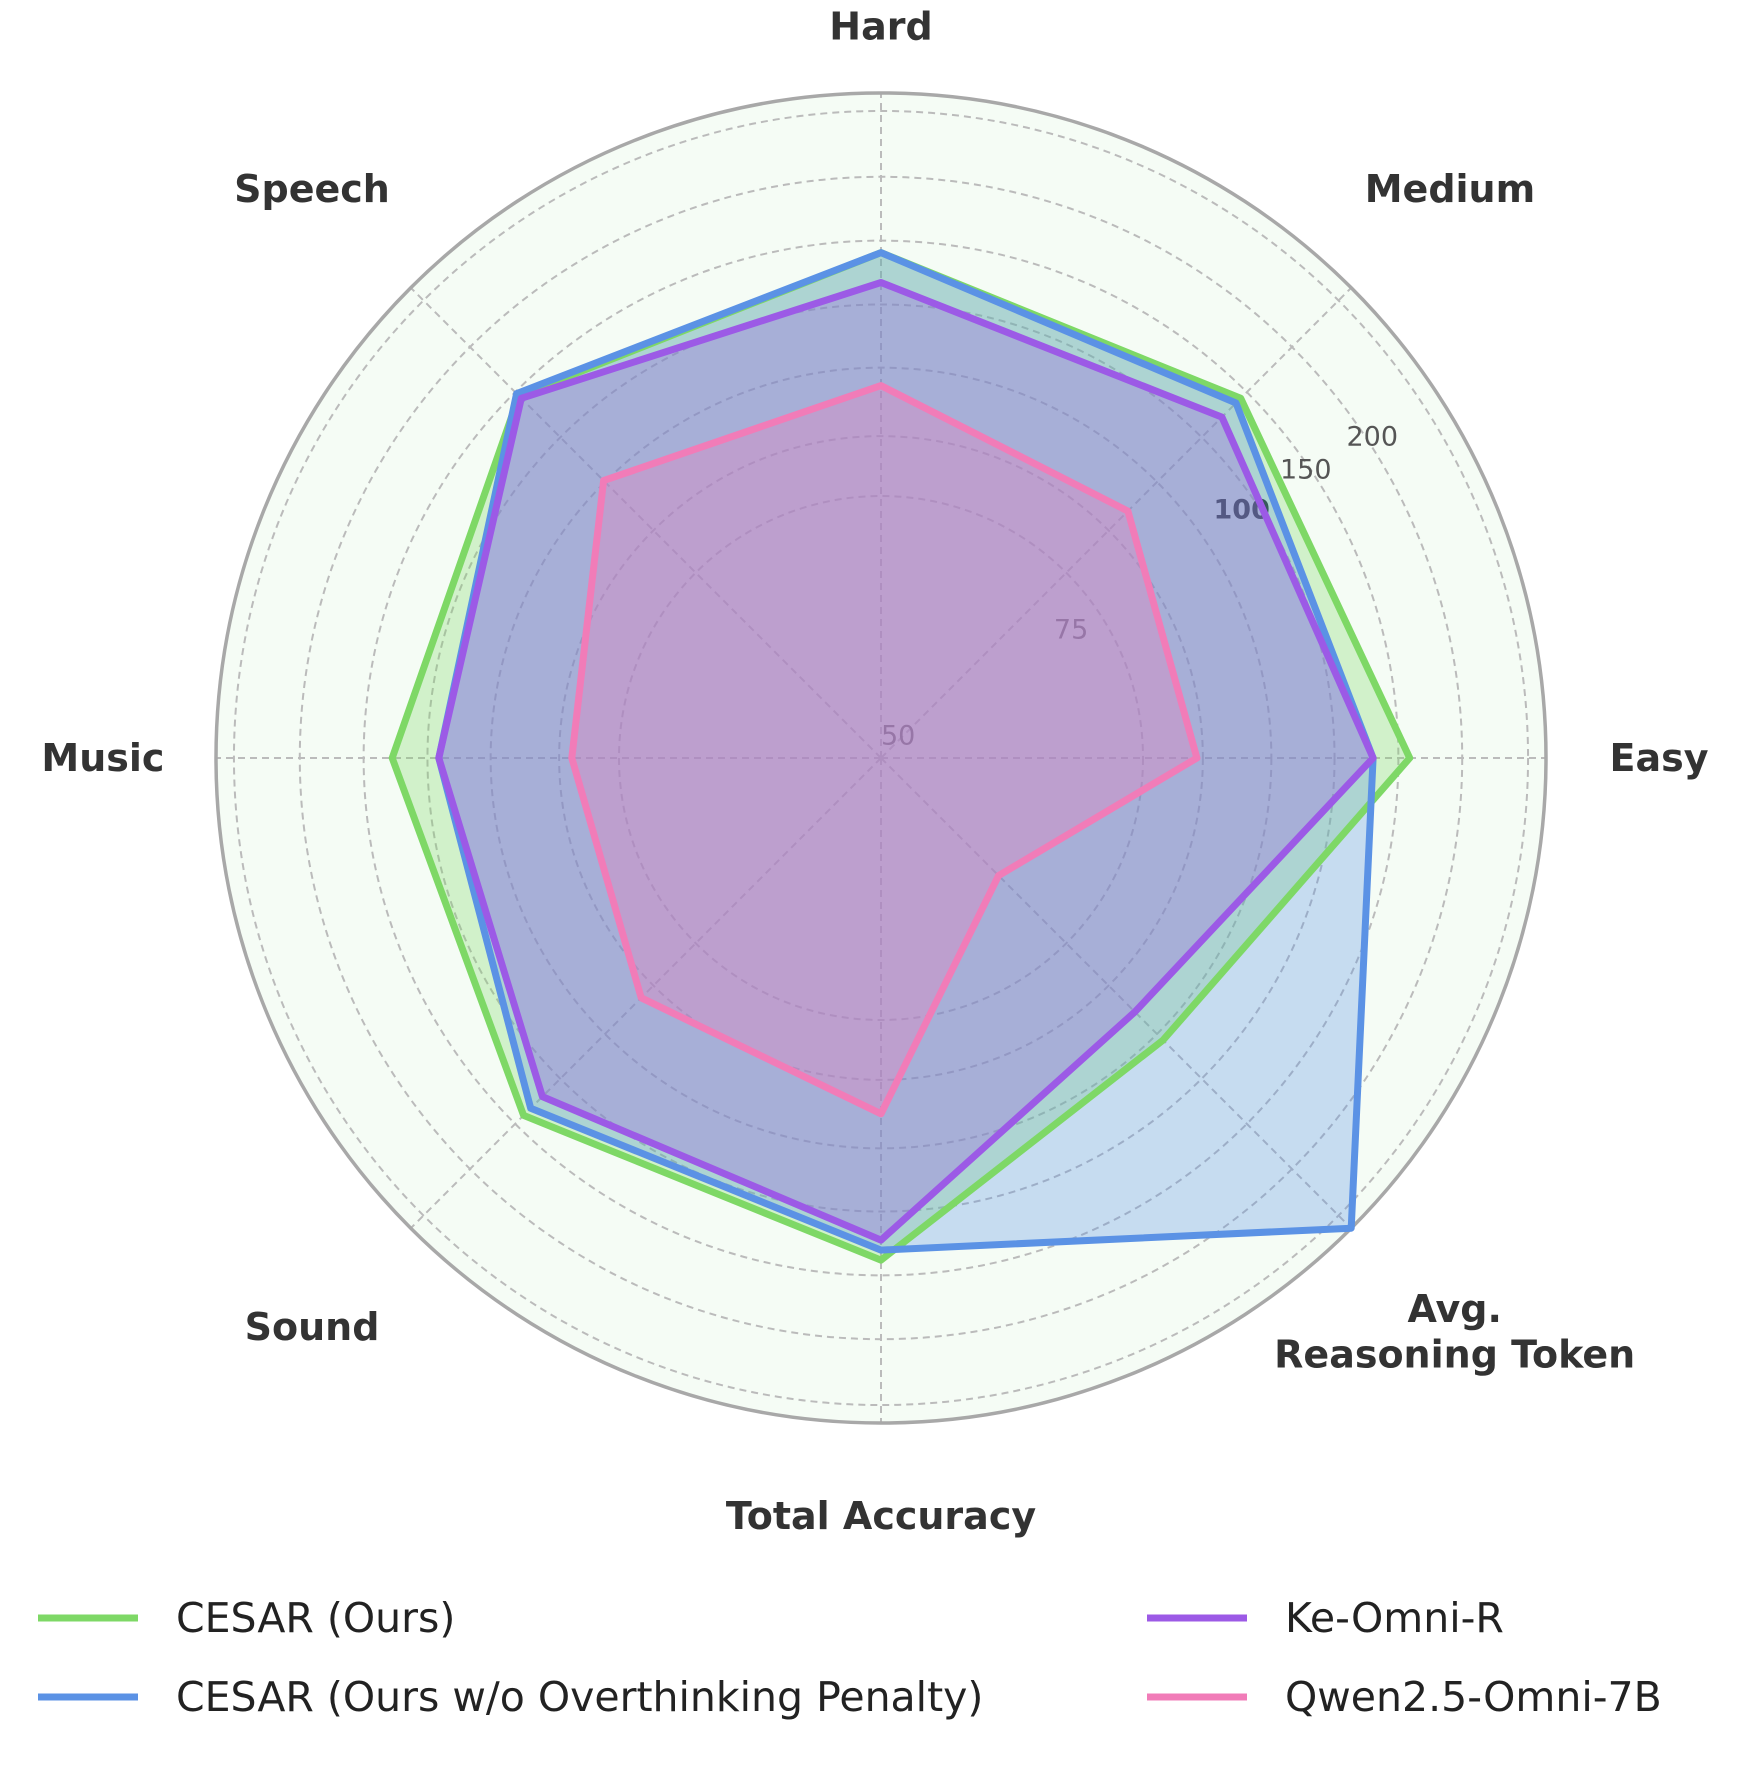 The image size is (1762, 1779). Describe the element at coordinates (312, 1327) in the screenshot. I see `axis-label-sound: Sound` at that location.